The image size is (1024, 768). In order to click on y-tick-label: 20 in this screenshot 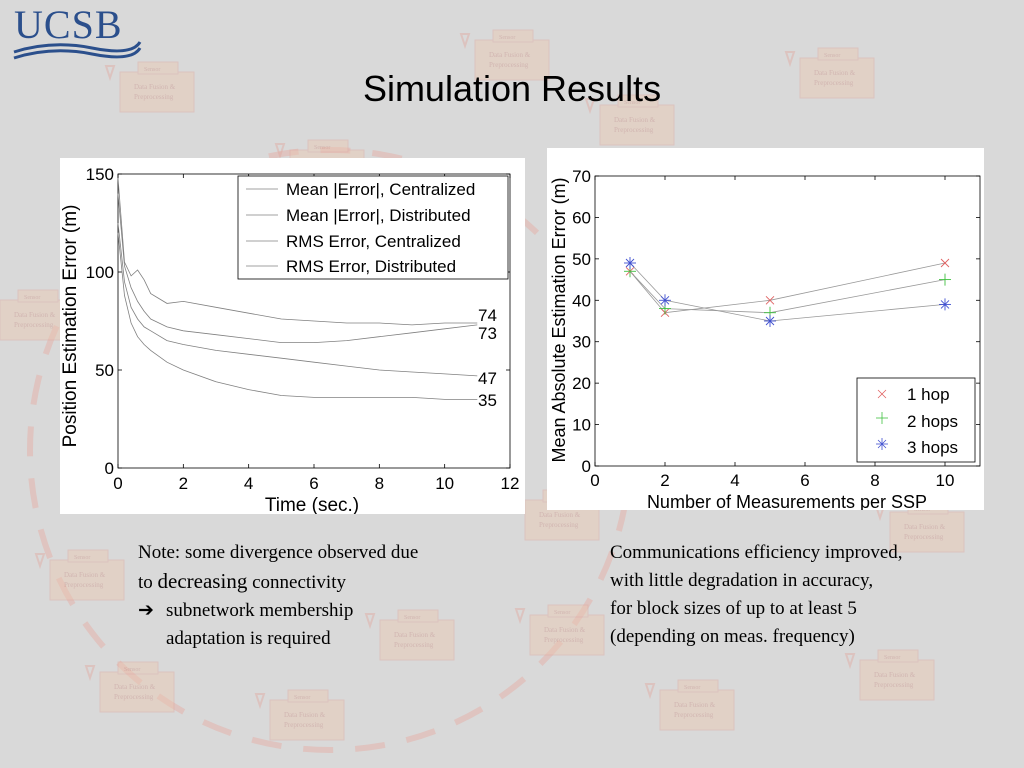, I will do `click(581, 383)`.